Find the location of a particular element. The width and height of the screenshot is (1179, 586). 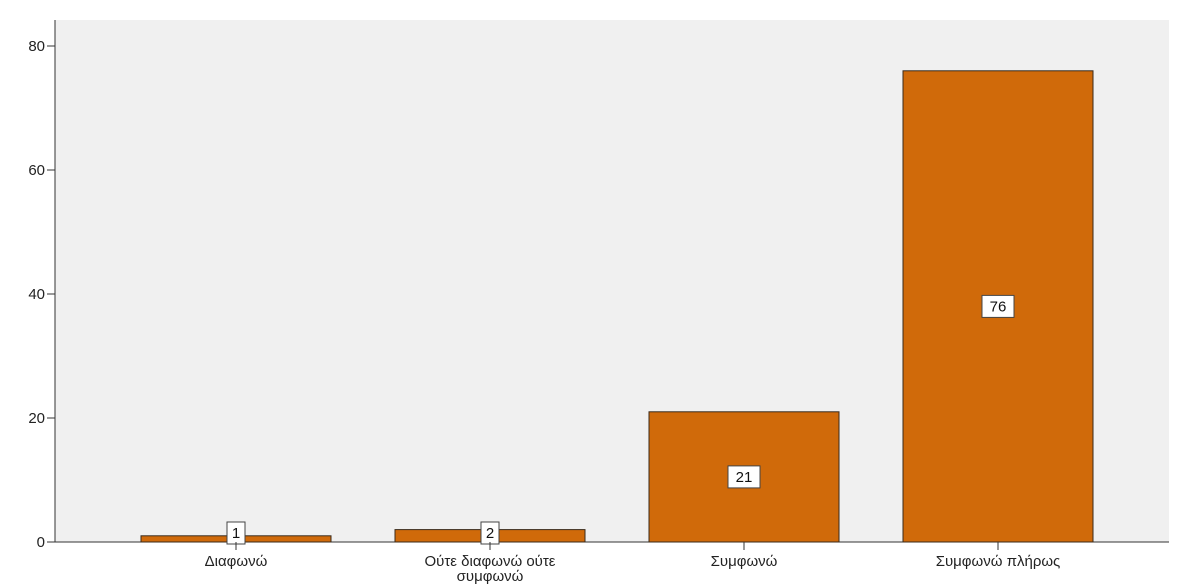

y-tick-label: 60 is located at coordinates (36, 170).